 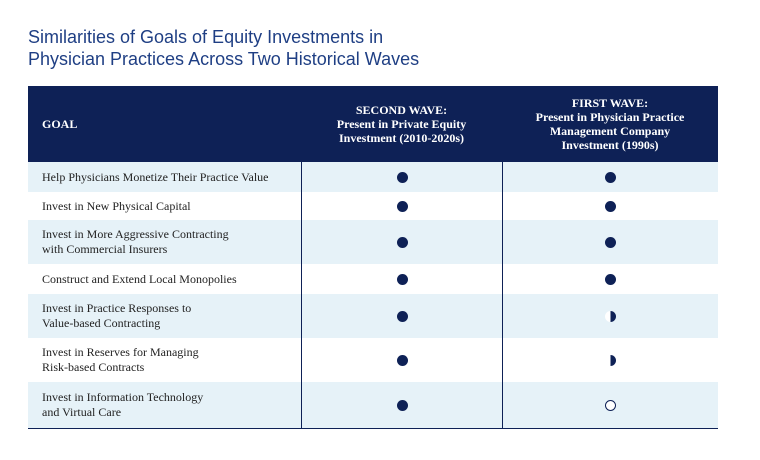 I want to click on goal-text: with Commercial Insurers, so click(x=105, y=249).